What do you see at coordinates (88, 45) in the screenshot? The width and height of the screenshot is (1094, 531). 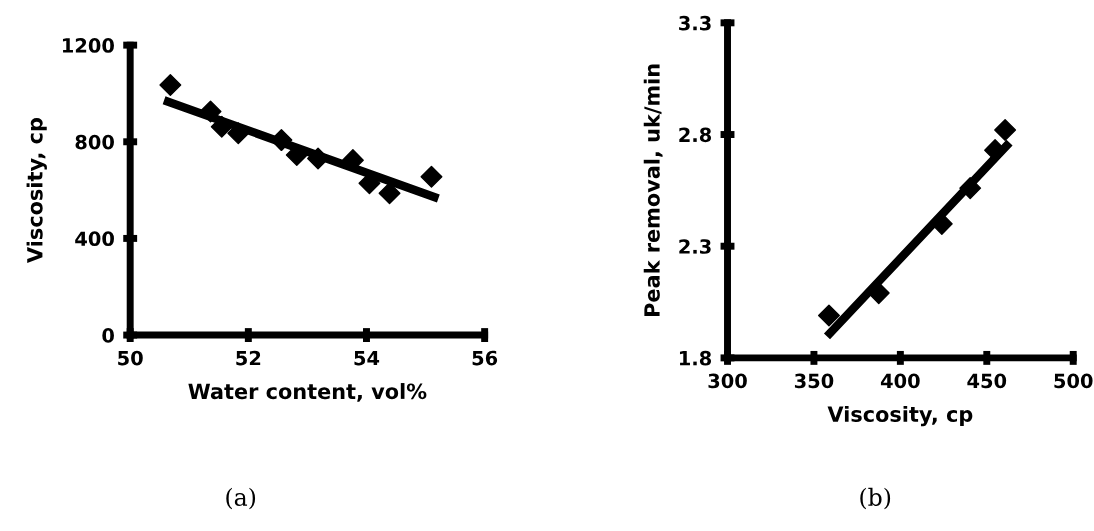 I see `y-tick-label: 1200` at bounding box center [88, 45].